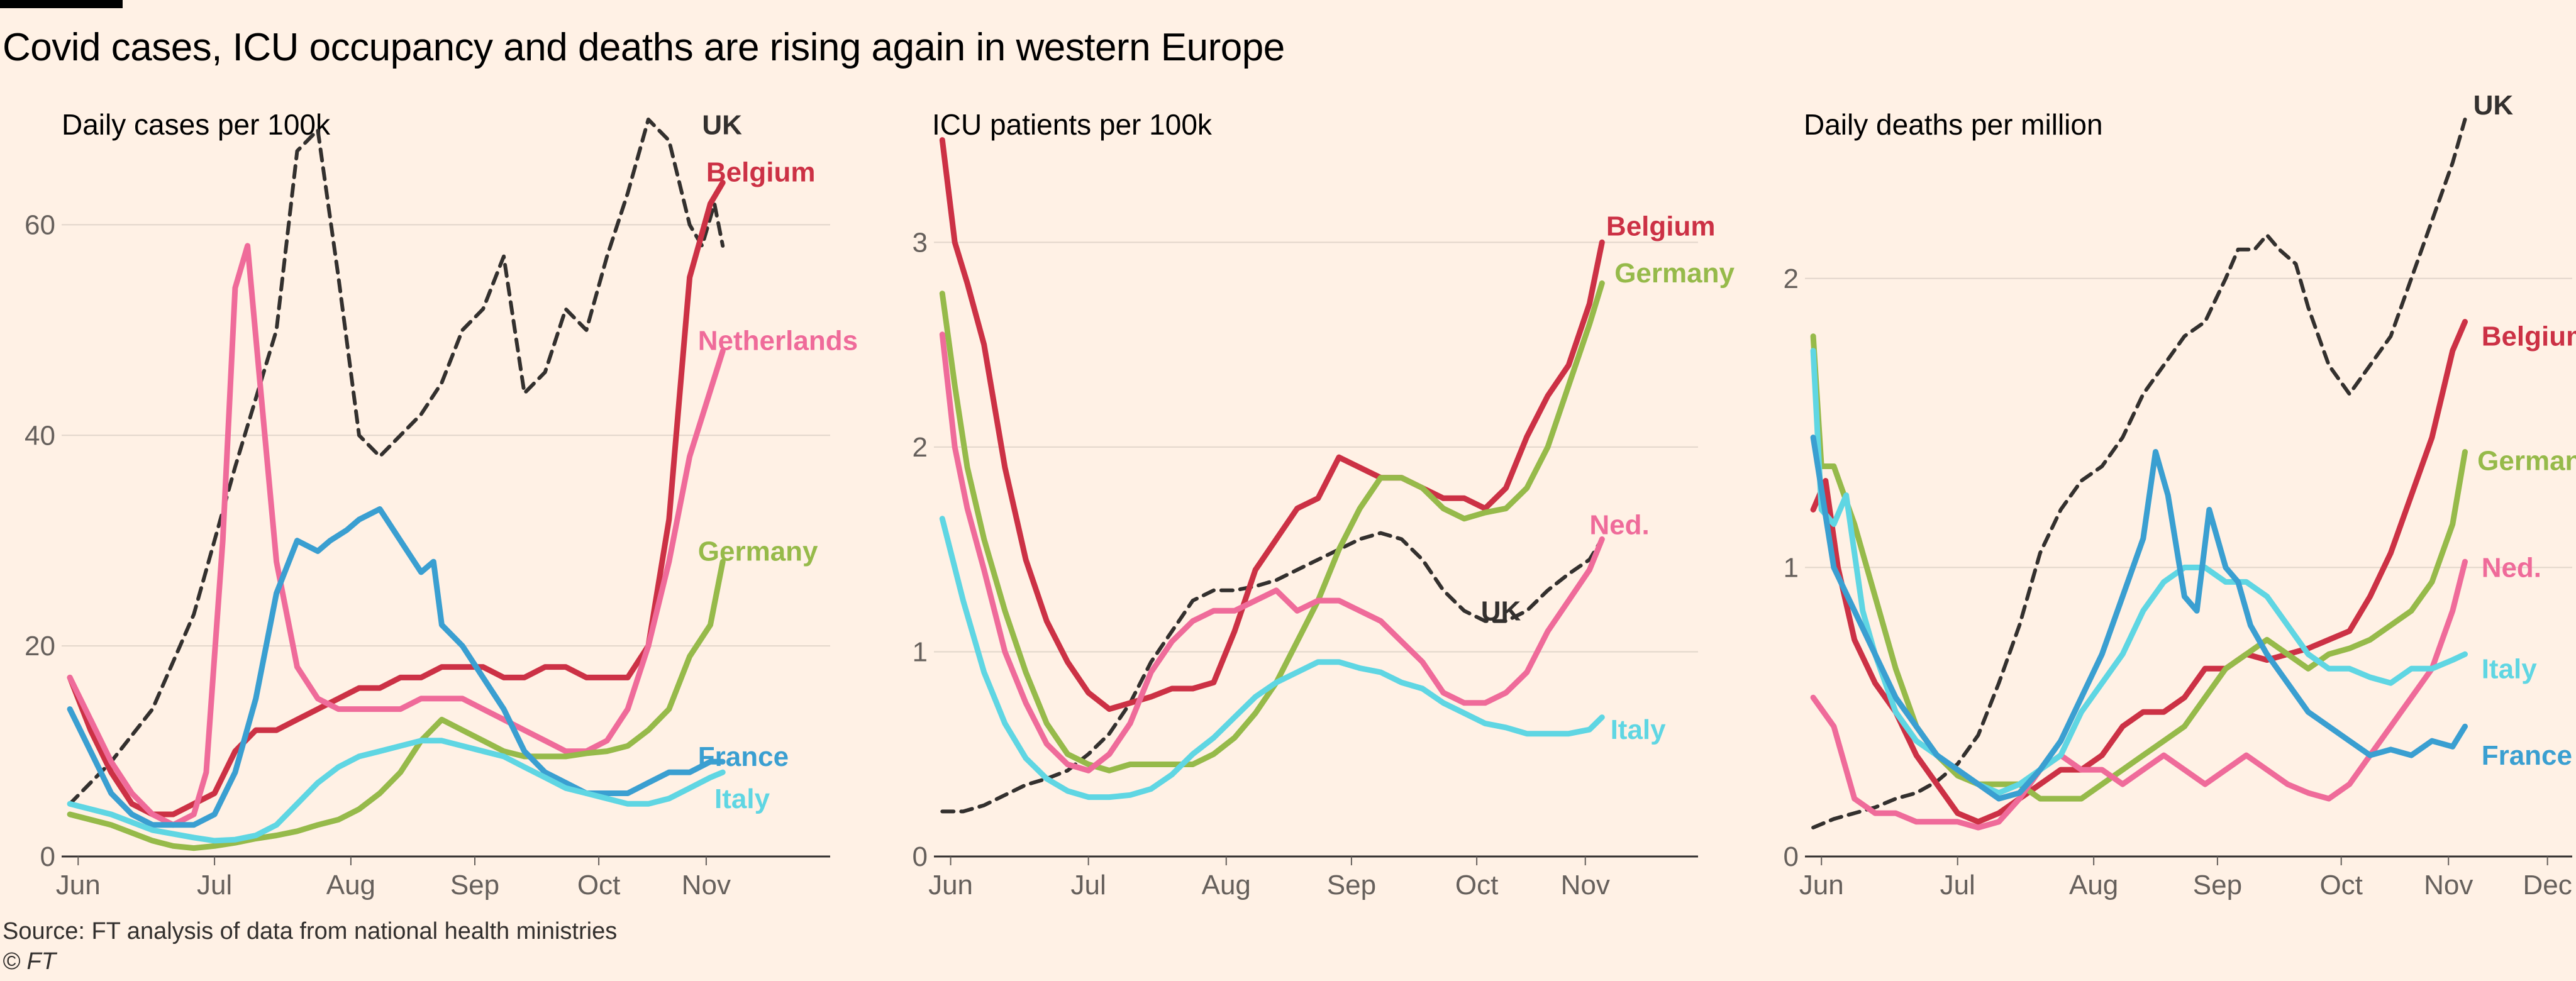 The height and width of the screenshot is (981, 2576). Describe the element at coordinates (196, 124) in the screenshot. I see `panel-subtitle: Daily cases per 100k` at that location.